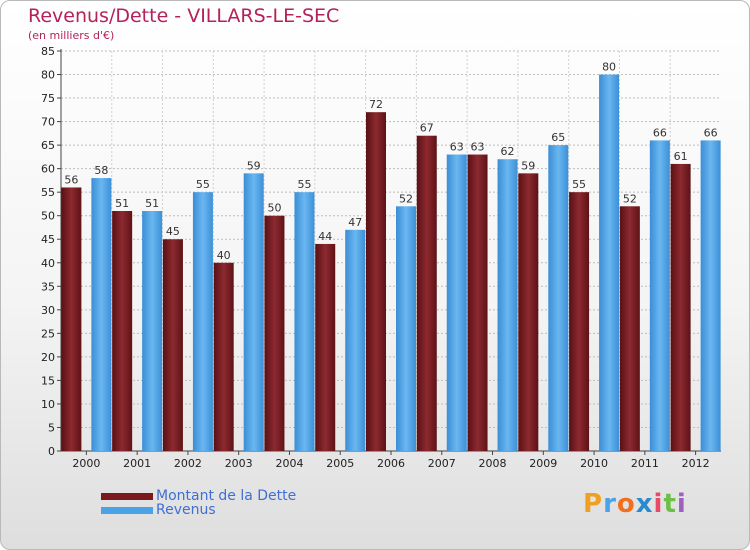  What do you see at coordinates (48, 310) in the screenshot?
I see `y-tick-label: 30` at bounding box center [48, 310].